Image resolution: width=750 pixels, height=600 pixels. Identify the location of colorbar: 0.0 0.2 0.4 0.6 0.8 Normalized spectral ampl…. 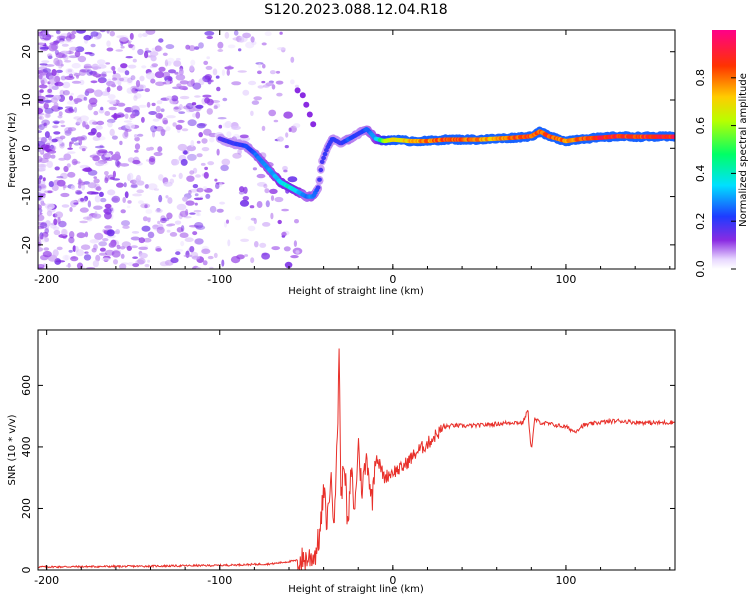
(721, 154).